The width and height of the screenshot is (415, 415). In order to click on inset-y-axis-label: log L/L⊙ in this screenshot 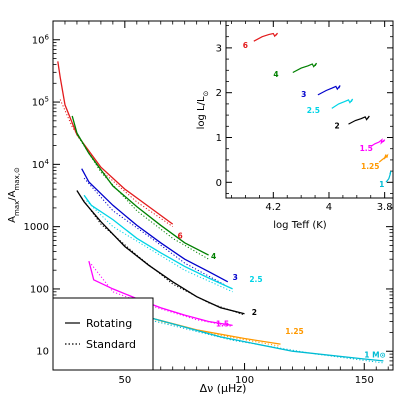, I will do `click(203, 110)`.